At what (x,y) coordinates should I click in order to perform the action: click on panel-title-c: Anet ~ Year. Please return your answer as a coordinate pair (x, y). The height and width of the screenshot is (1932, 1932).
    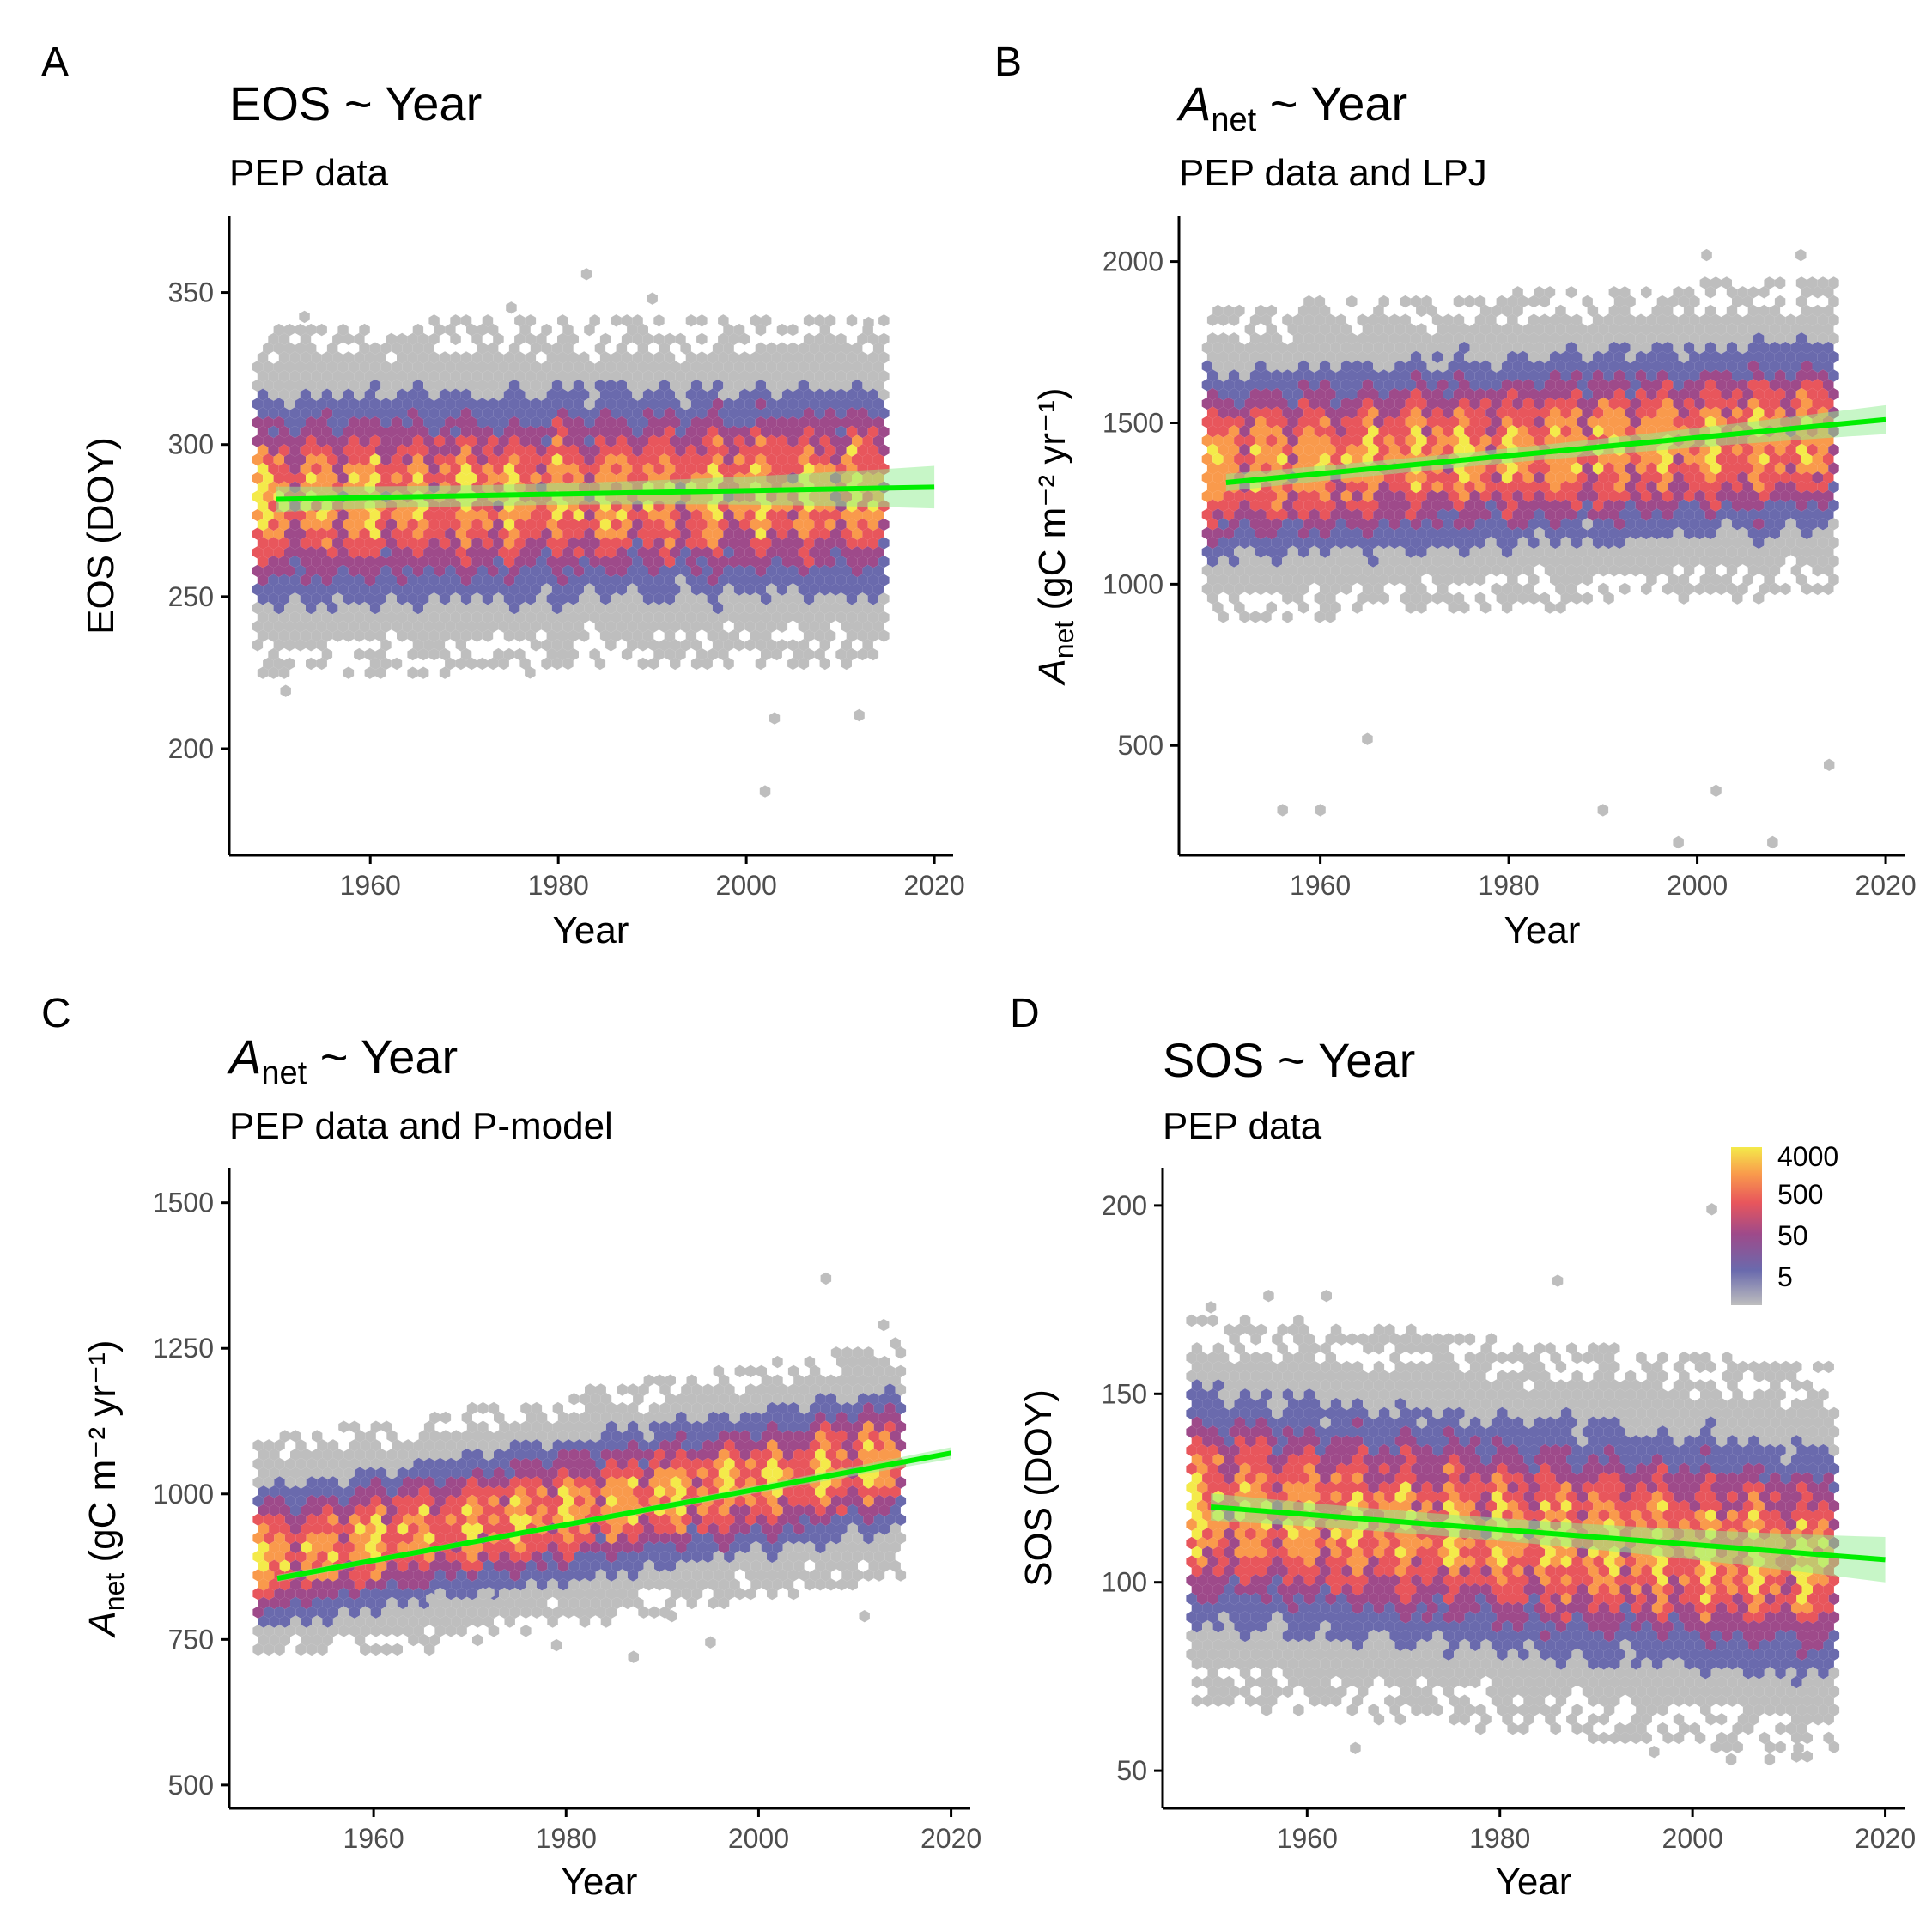
    Looking at the image, I should click on (343, 1060).